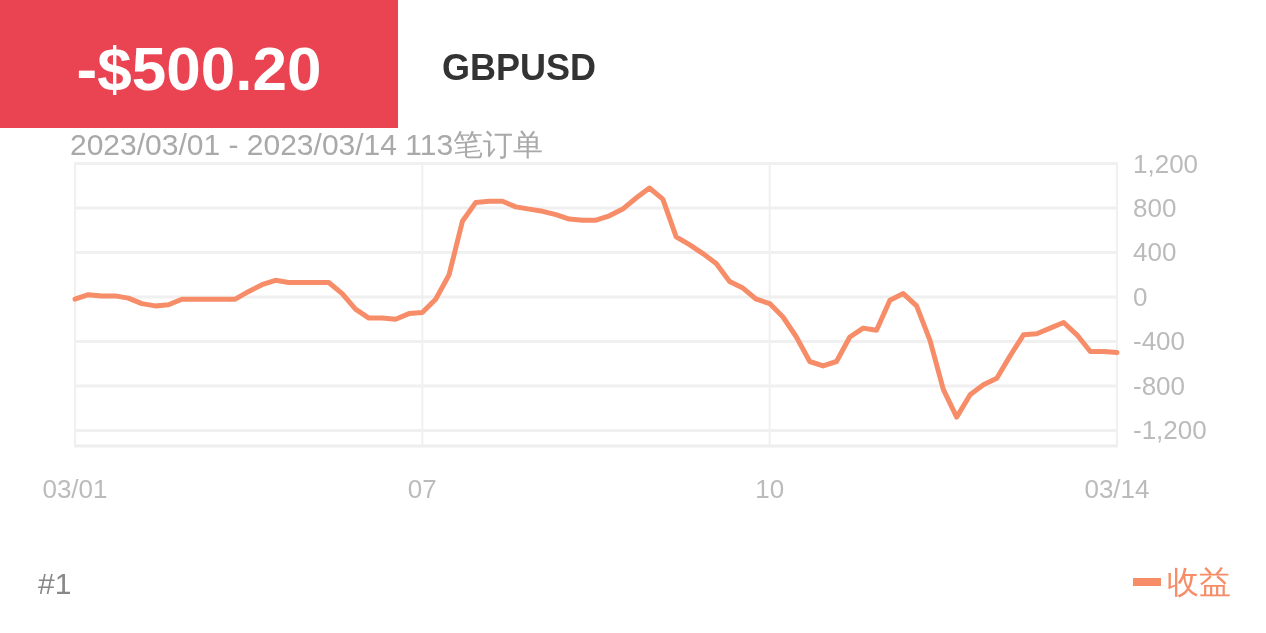 This screenshot has width=1266, height=633. I want to click on y-tick-label: -1,200, so click(1170, 430).